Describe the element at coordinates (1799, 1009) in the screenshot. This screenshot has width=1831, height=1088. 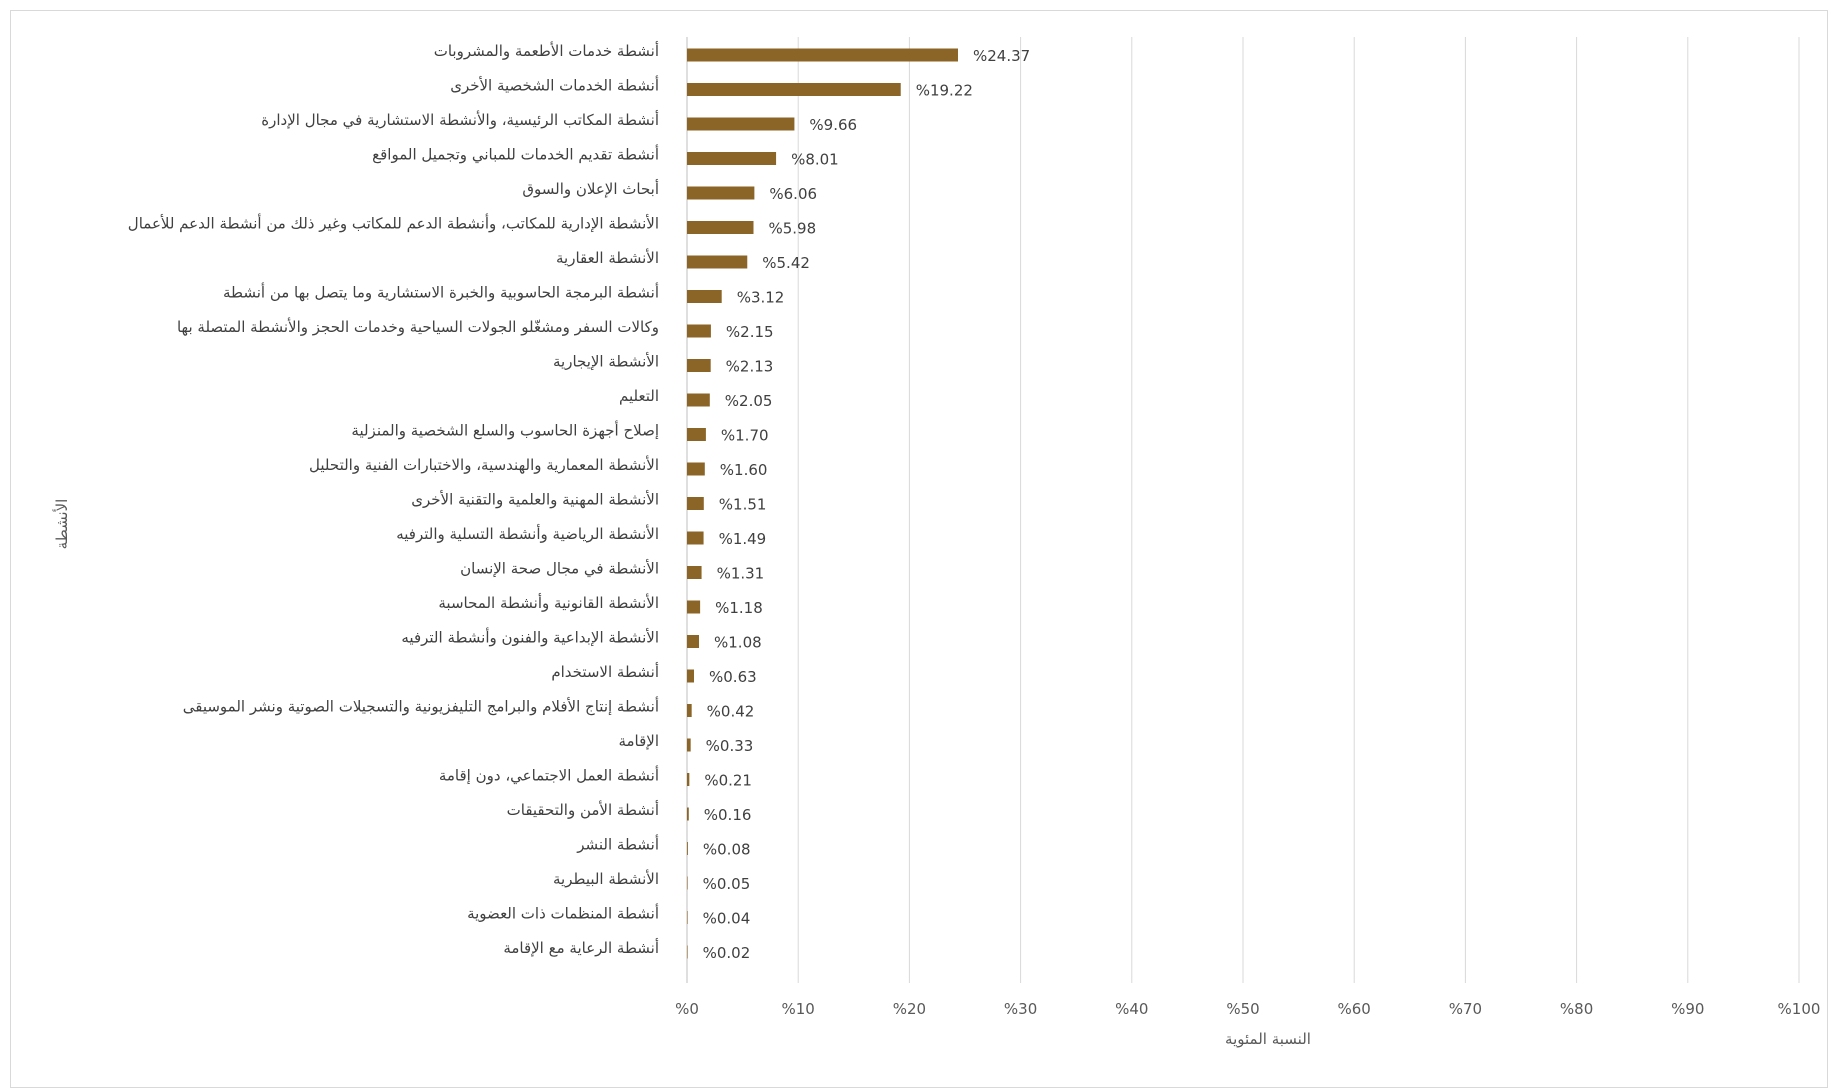
I see `x-tick-label: %100` at that location.